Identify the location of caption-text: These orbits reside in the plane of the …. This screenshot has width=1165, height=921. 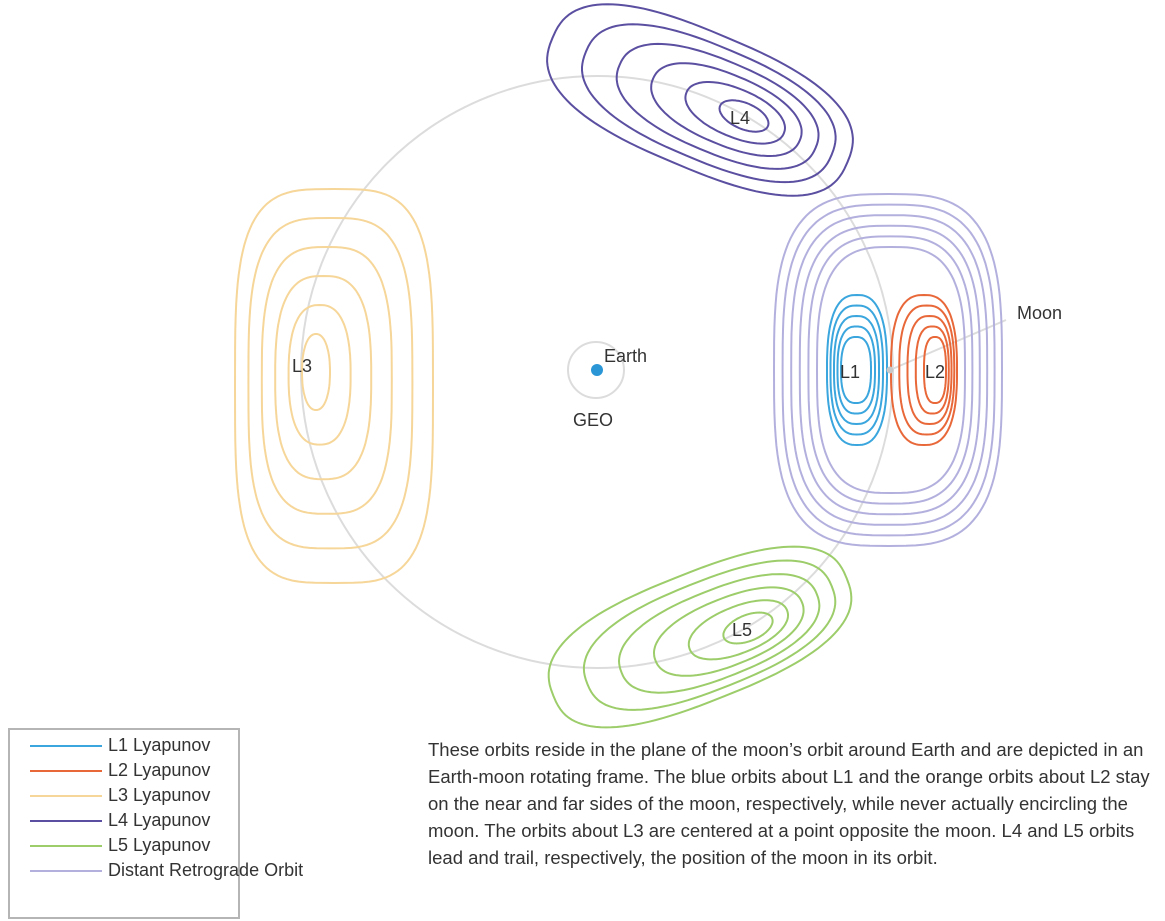
(789, 803).